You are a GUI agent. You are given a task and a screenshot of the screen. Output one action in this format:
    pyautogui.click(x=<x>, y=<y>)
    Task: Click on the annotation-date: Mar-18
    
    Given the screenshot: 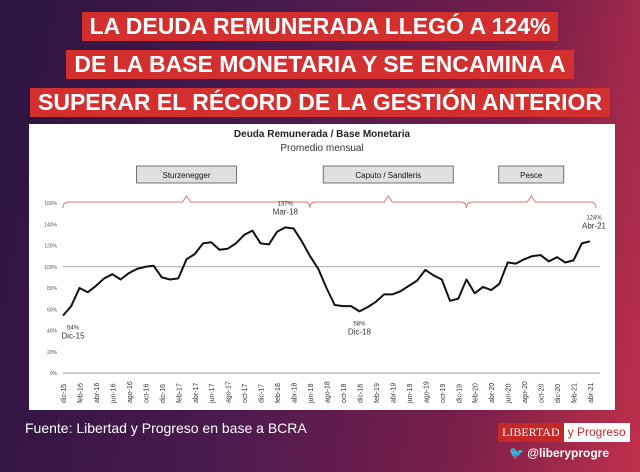 What is the action you would take?
    pyautogui.click(x=286, y=211)
    